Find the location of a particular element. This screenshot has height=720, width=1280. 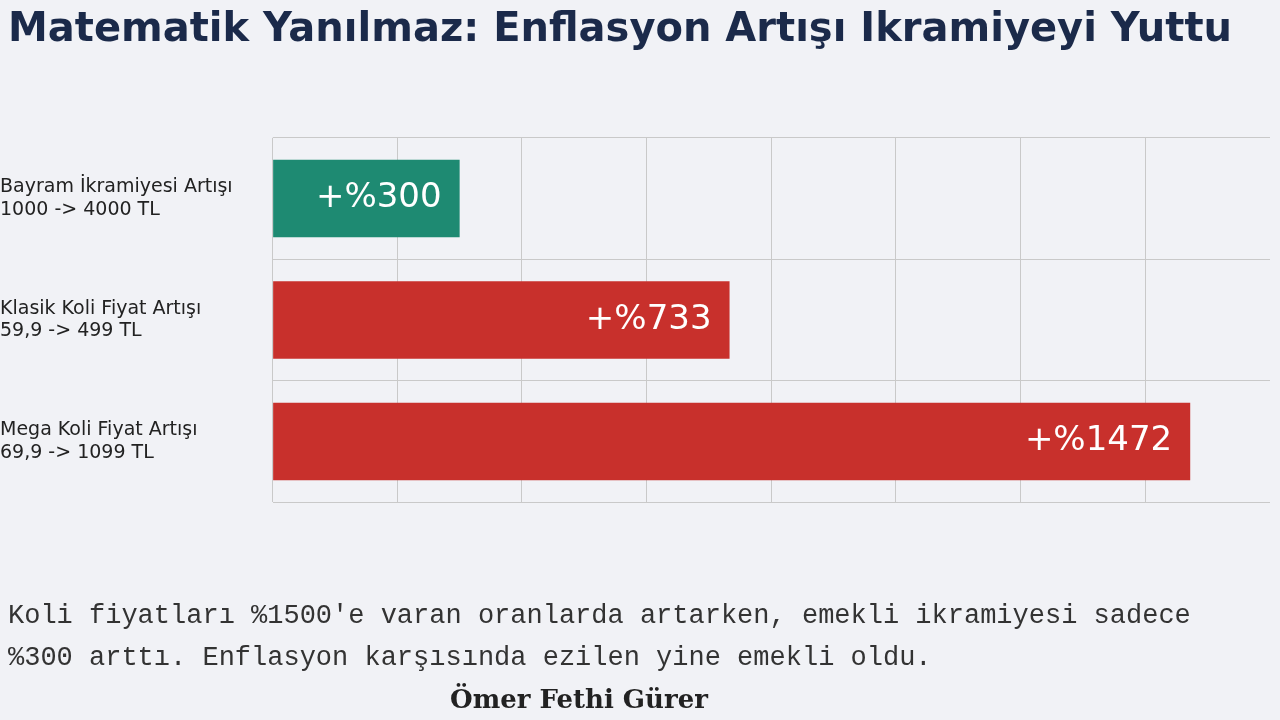

y-tick-label: Bayram İkramiyesi Artışı 1000 -> 4000 TL is located at coordinates (116, 196).